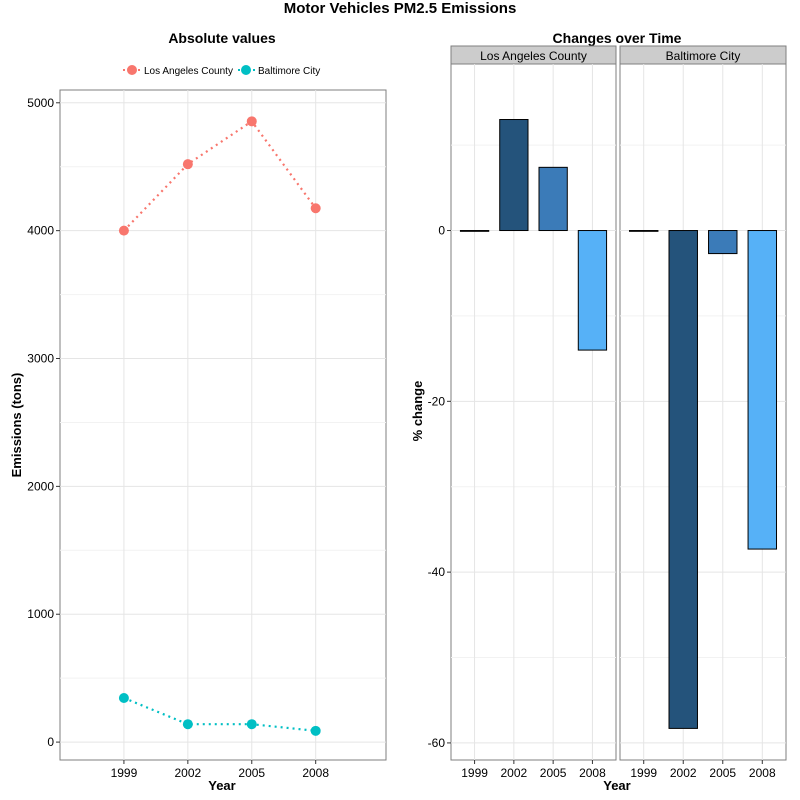 The width and height of the screenshot is (800, 800). Describe the element at coordinates (616, 785) in the screenshot. I see `change-x-axis-title: Year` at that location.